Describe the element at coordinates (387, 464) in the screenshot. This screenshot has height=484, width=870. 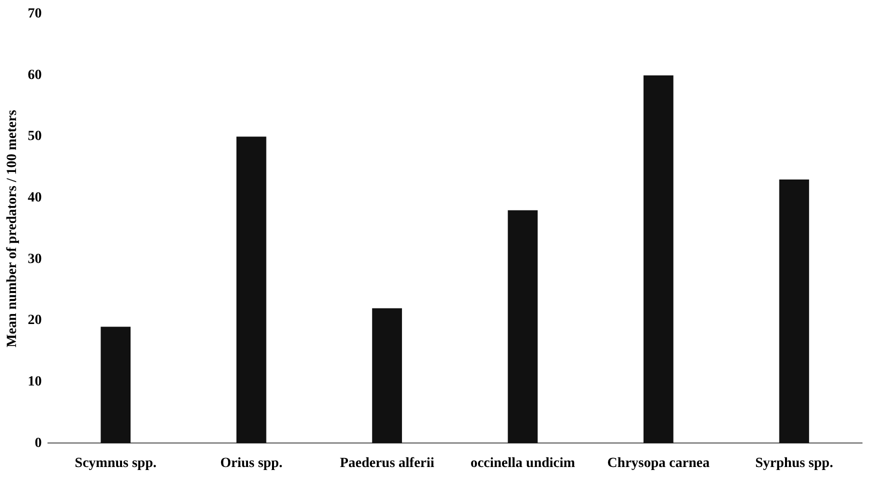
I see `x-tick-label: Paederus alferii` at that location.